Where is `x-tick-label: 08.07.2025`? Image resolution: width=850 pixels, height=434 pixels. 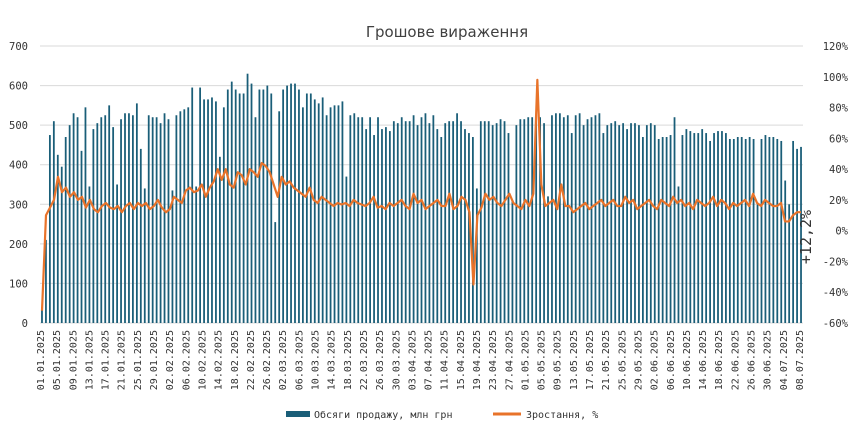
x-tick-label: 08.07.2025 is located at coordinates (800, 360).